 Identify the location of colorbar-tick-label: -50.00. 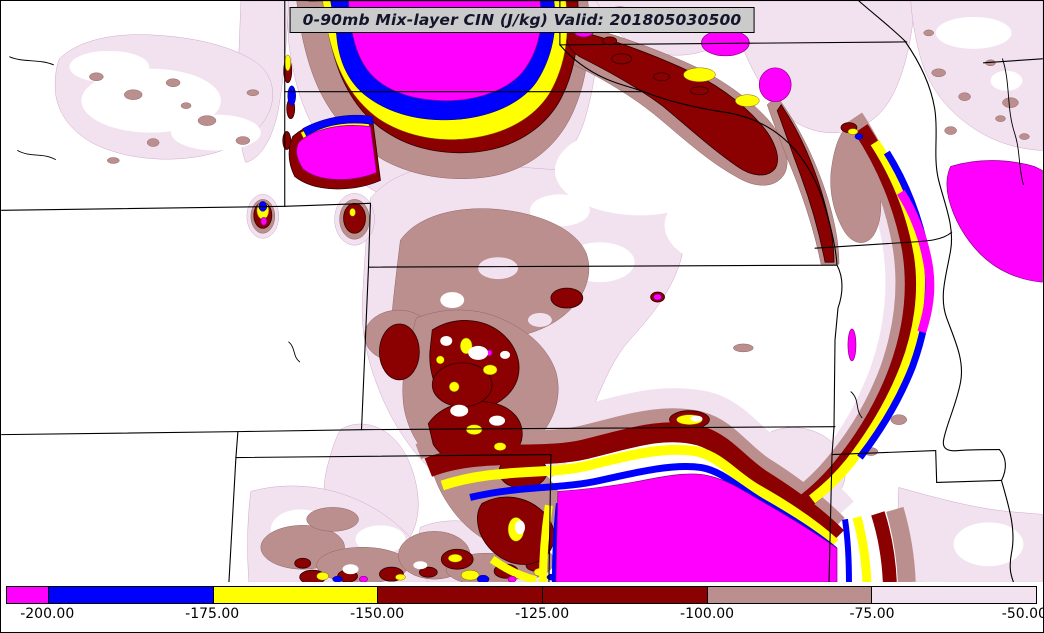
(1022, 614).